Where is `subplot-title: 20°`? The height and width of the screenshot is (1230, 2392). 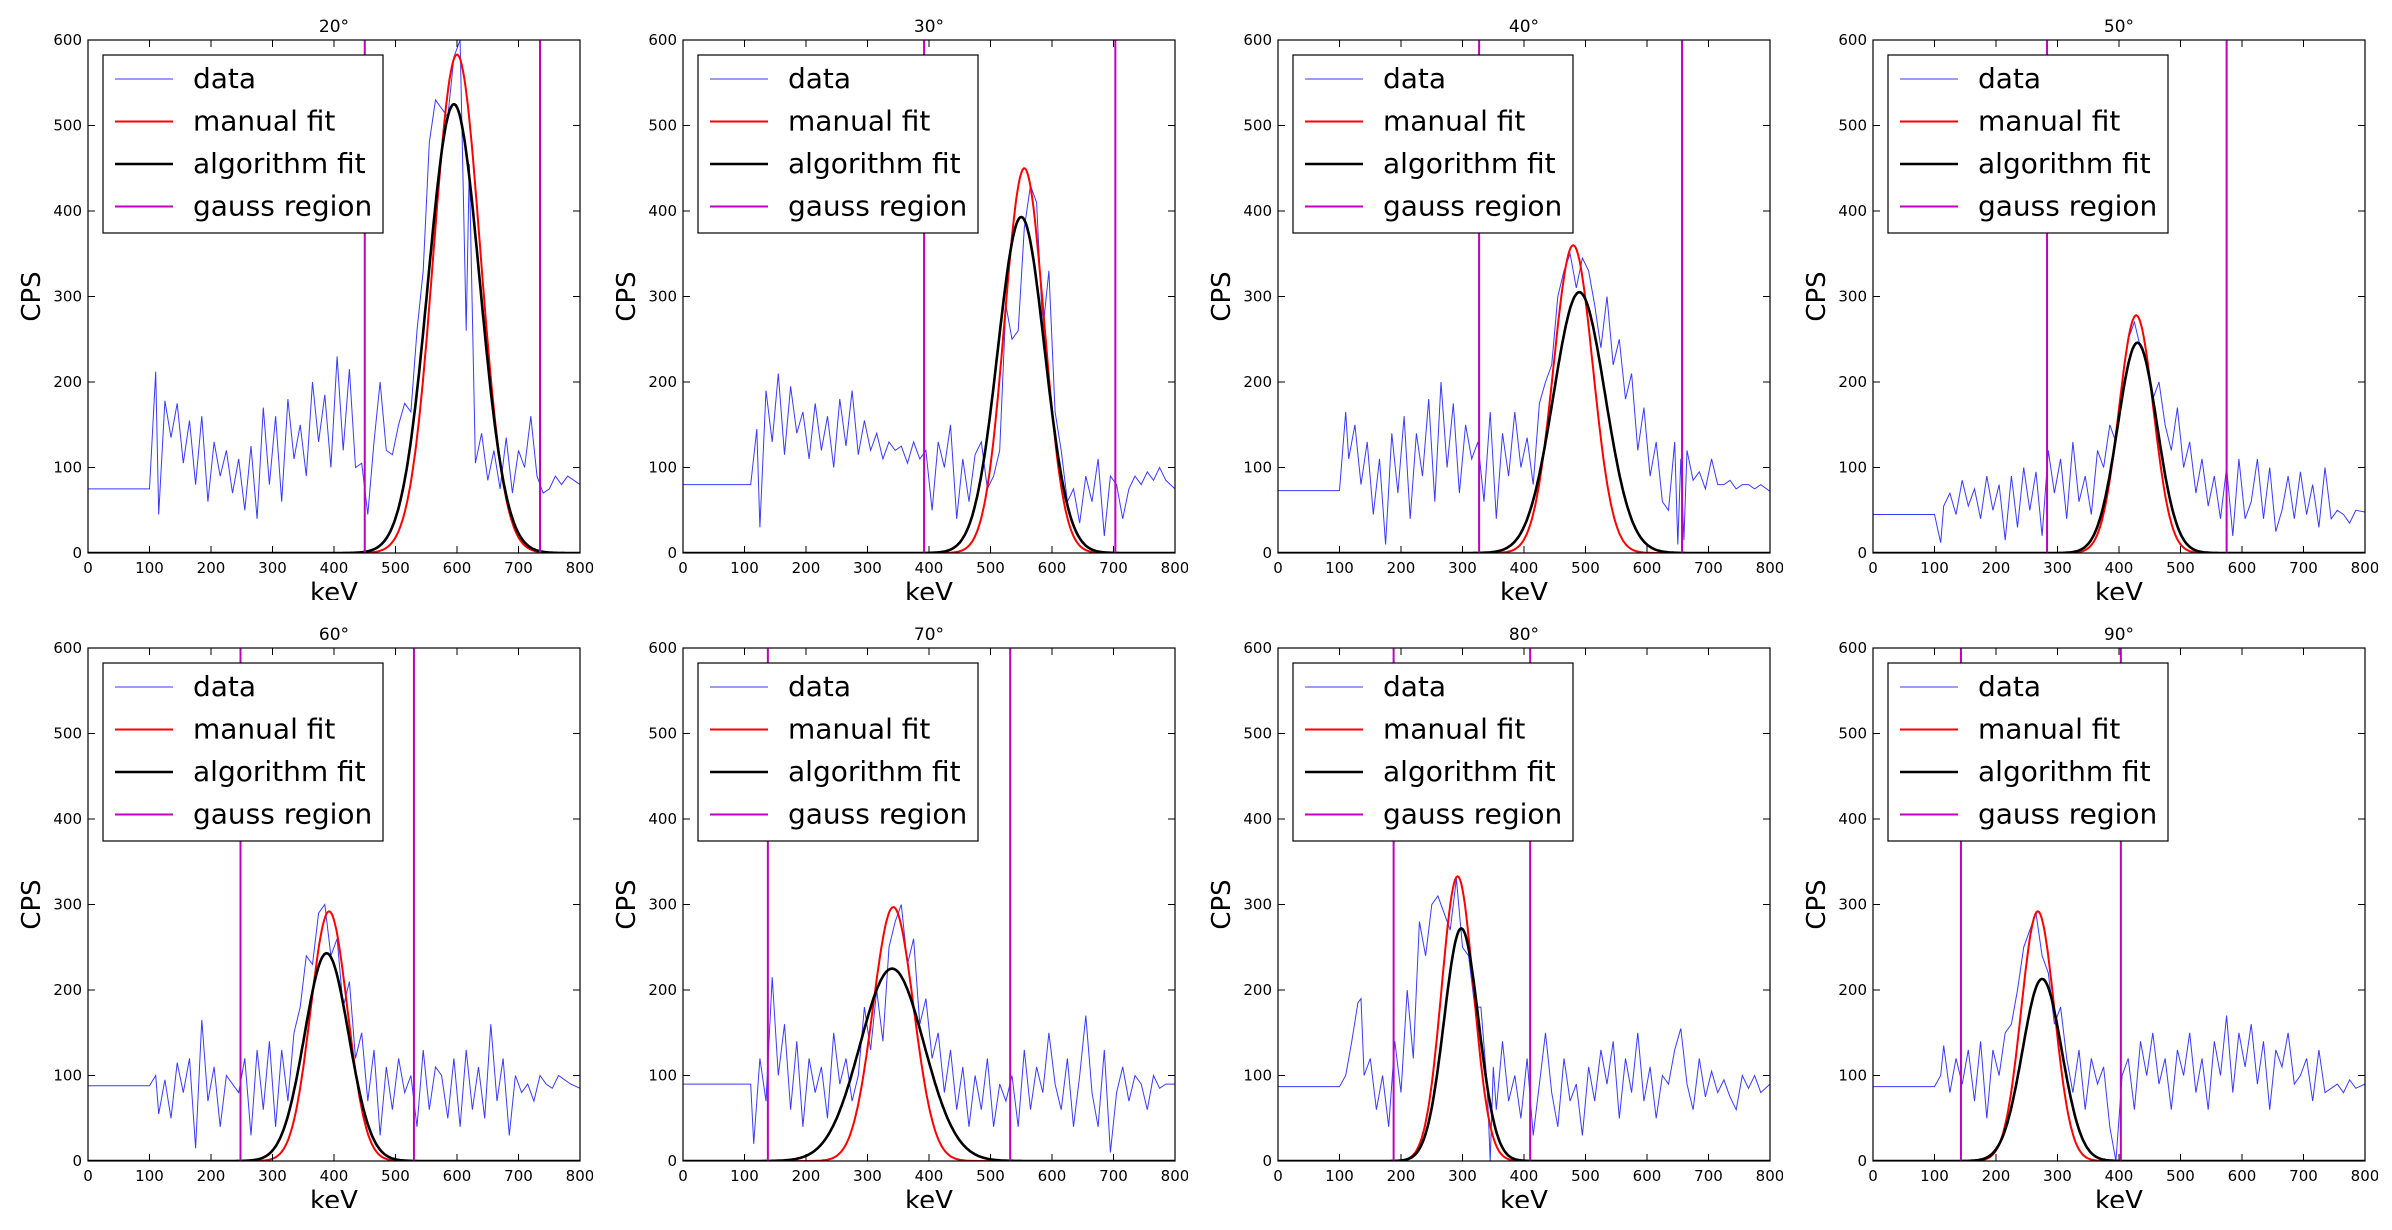 subplot-title: 20° is located at coordinates (334, 27).